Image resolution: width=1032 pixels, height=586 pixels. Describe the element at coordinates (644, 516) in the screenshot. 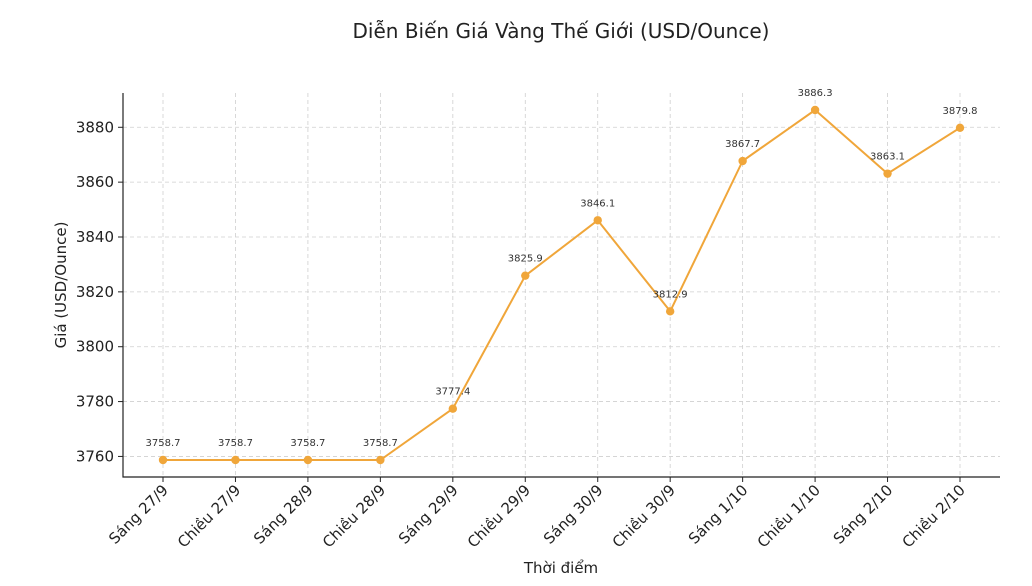

I see `x-tick-label: Chiều 30/9` at that location.